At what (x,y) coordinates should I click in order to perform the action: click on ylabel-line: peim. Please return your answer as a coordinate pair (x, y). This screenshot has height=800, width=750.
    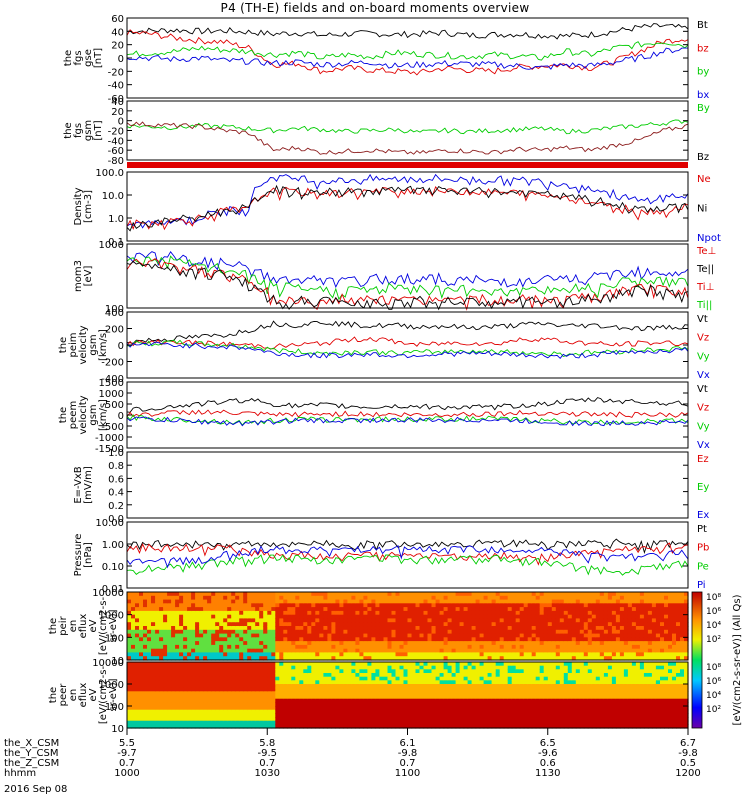
    Looking at the image, I should click on (73, 344).